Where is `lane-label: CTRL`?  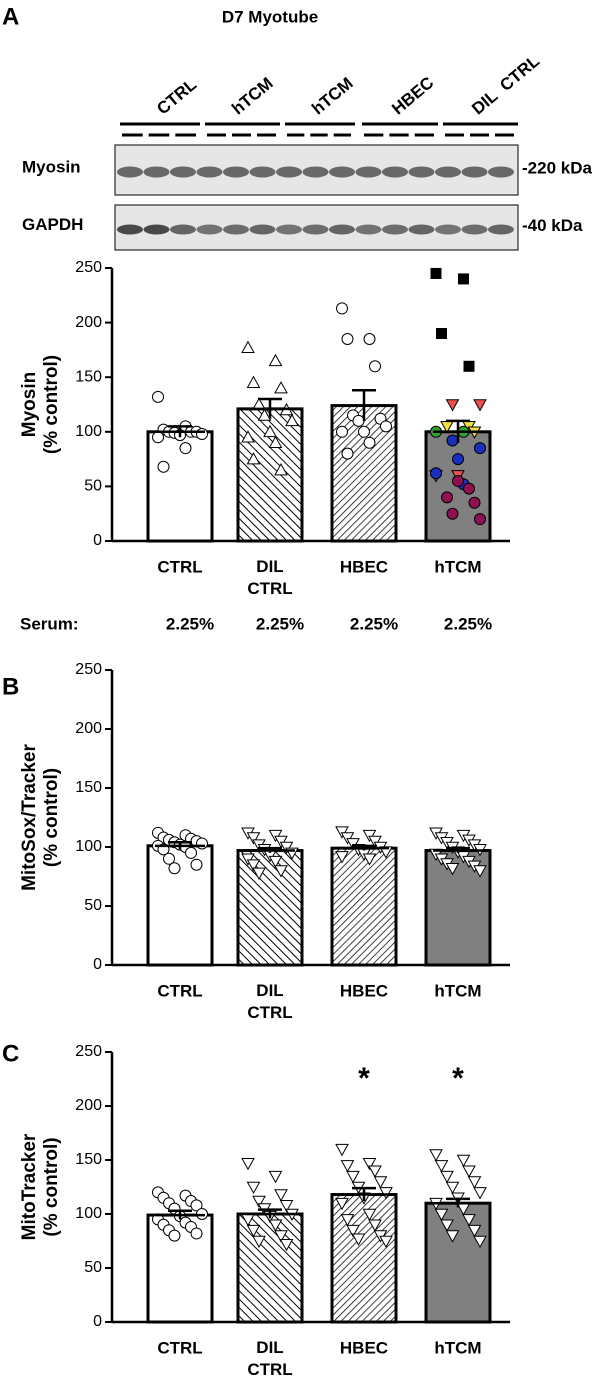
lane-label: CTRL is located at coordinates (176, 97).